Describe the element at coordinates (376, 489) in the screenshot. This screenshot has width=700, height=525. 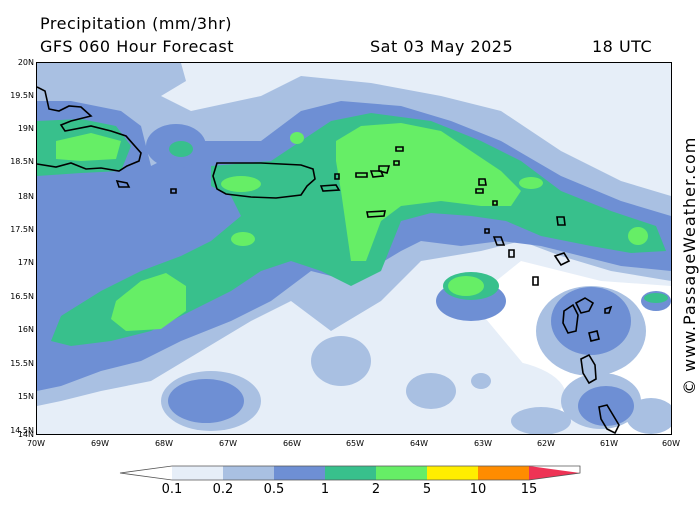
I see `legend-label: 2` at that location.